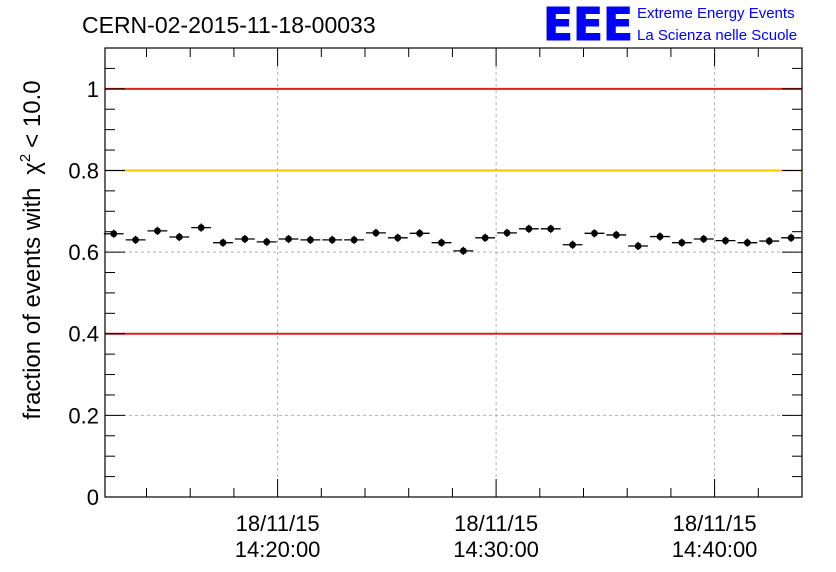 The height and width of the screenshot is (572, 836). I want to click on y-axis-label-tail: < 10.0, so click(32, 113).